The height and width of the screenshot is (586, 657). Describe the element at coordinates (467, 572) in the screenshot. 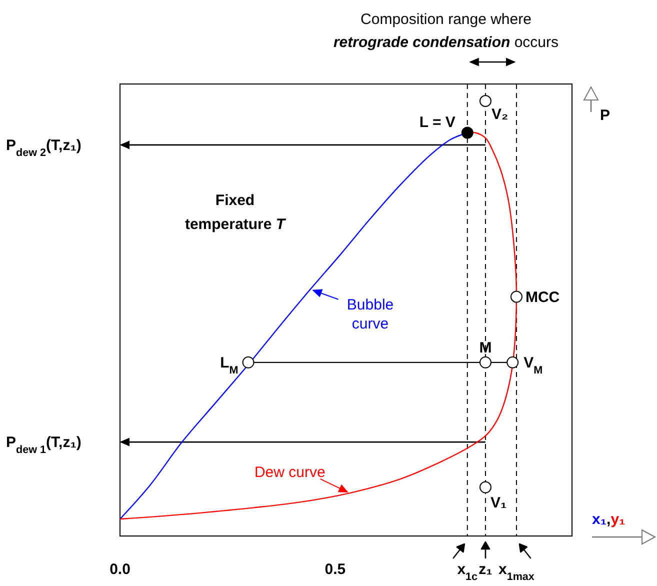

I see `x-tick-label: x$_{1c}$` at that location.